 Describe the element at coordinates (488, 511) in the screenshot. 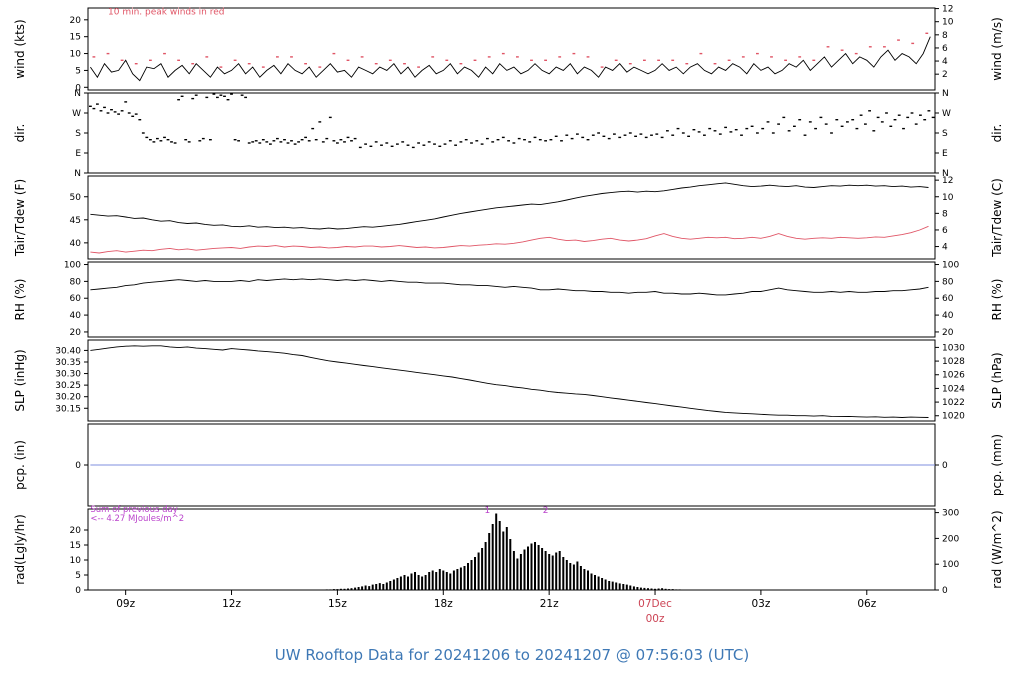

I see `rad-annotation: 1` at that location.